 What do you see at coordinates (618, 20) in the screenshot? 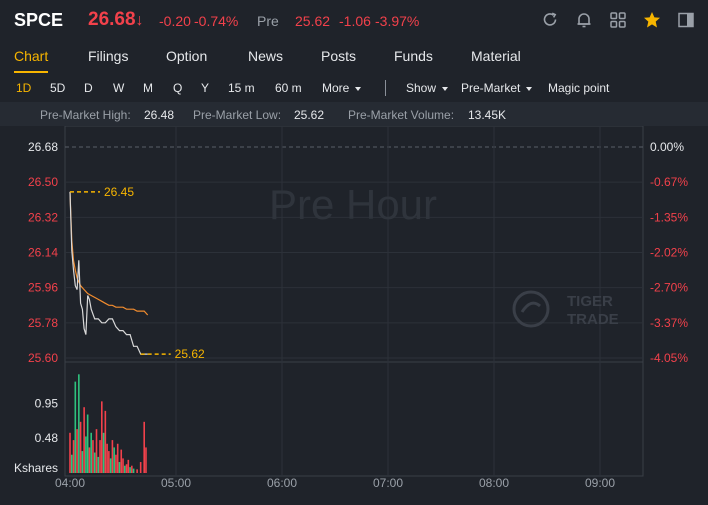
I see `grid-icon` at bounding box center [618, 20].